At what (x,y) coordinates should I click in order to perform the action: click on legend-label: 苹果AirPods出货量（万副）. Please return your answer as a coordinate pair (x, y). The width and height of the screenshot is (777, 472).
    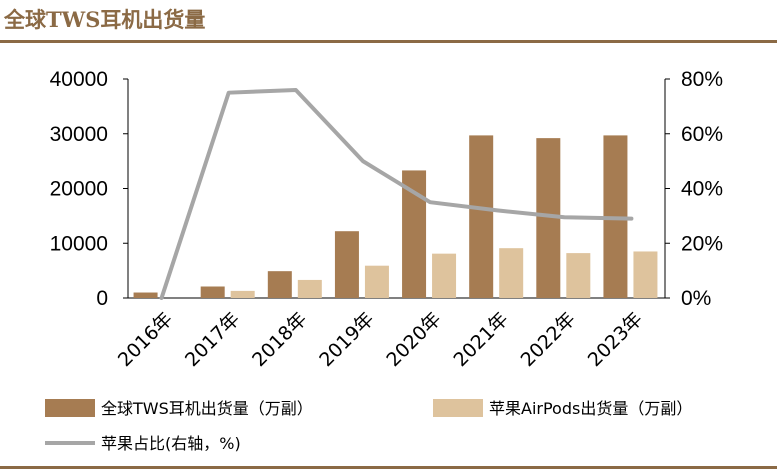
    Looking at the image, I should click on (590, 408).